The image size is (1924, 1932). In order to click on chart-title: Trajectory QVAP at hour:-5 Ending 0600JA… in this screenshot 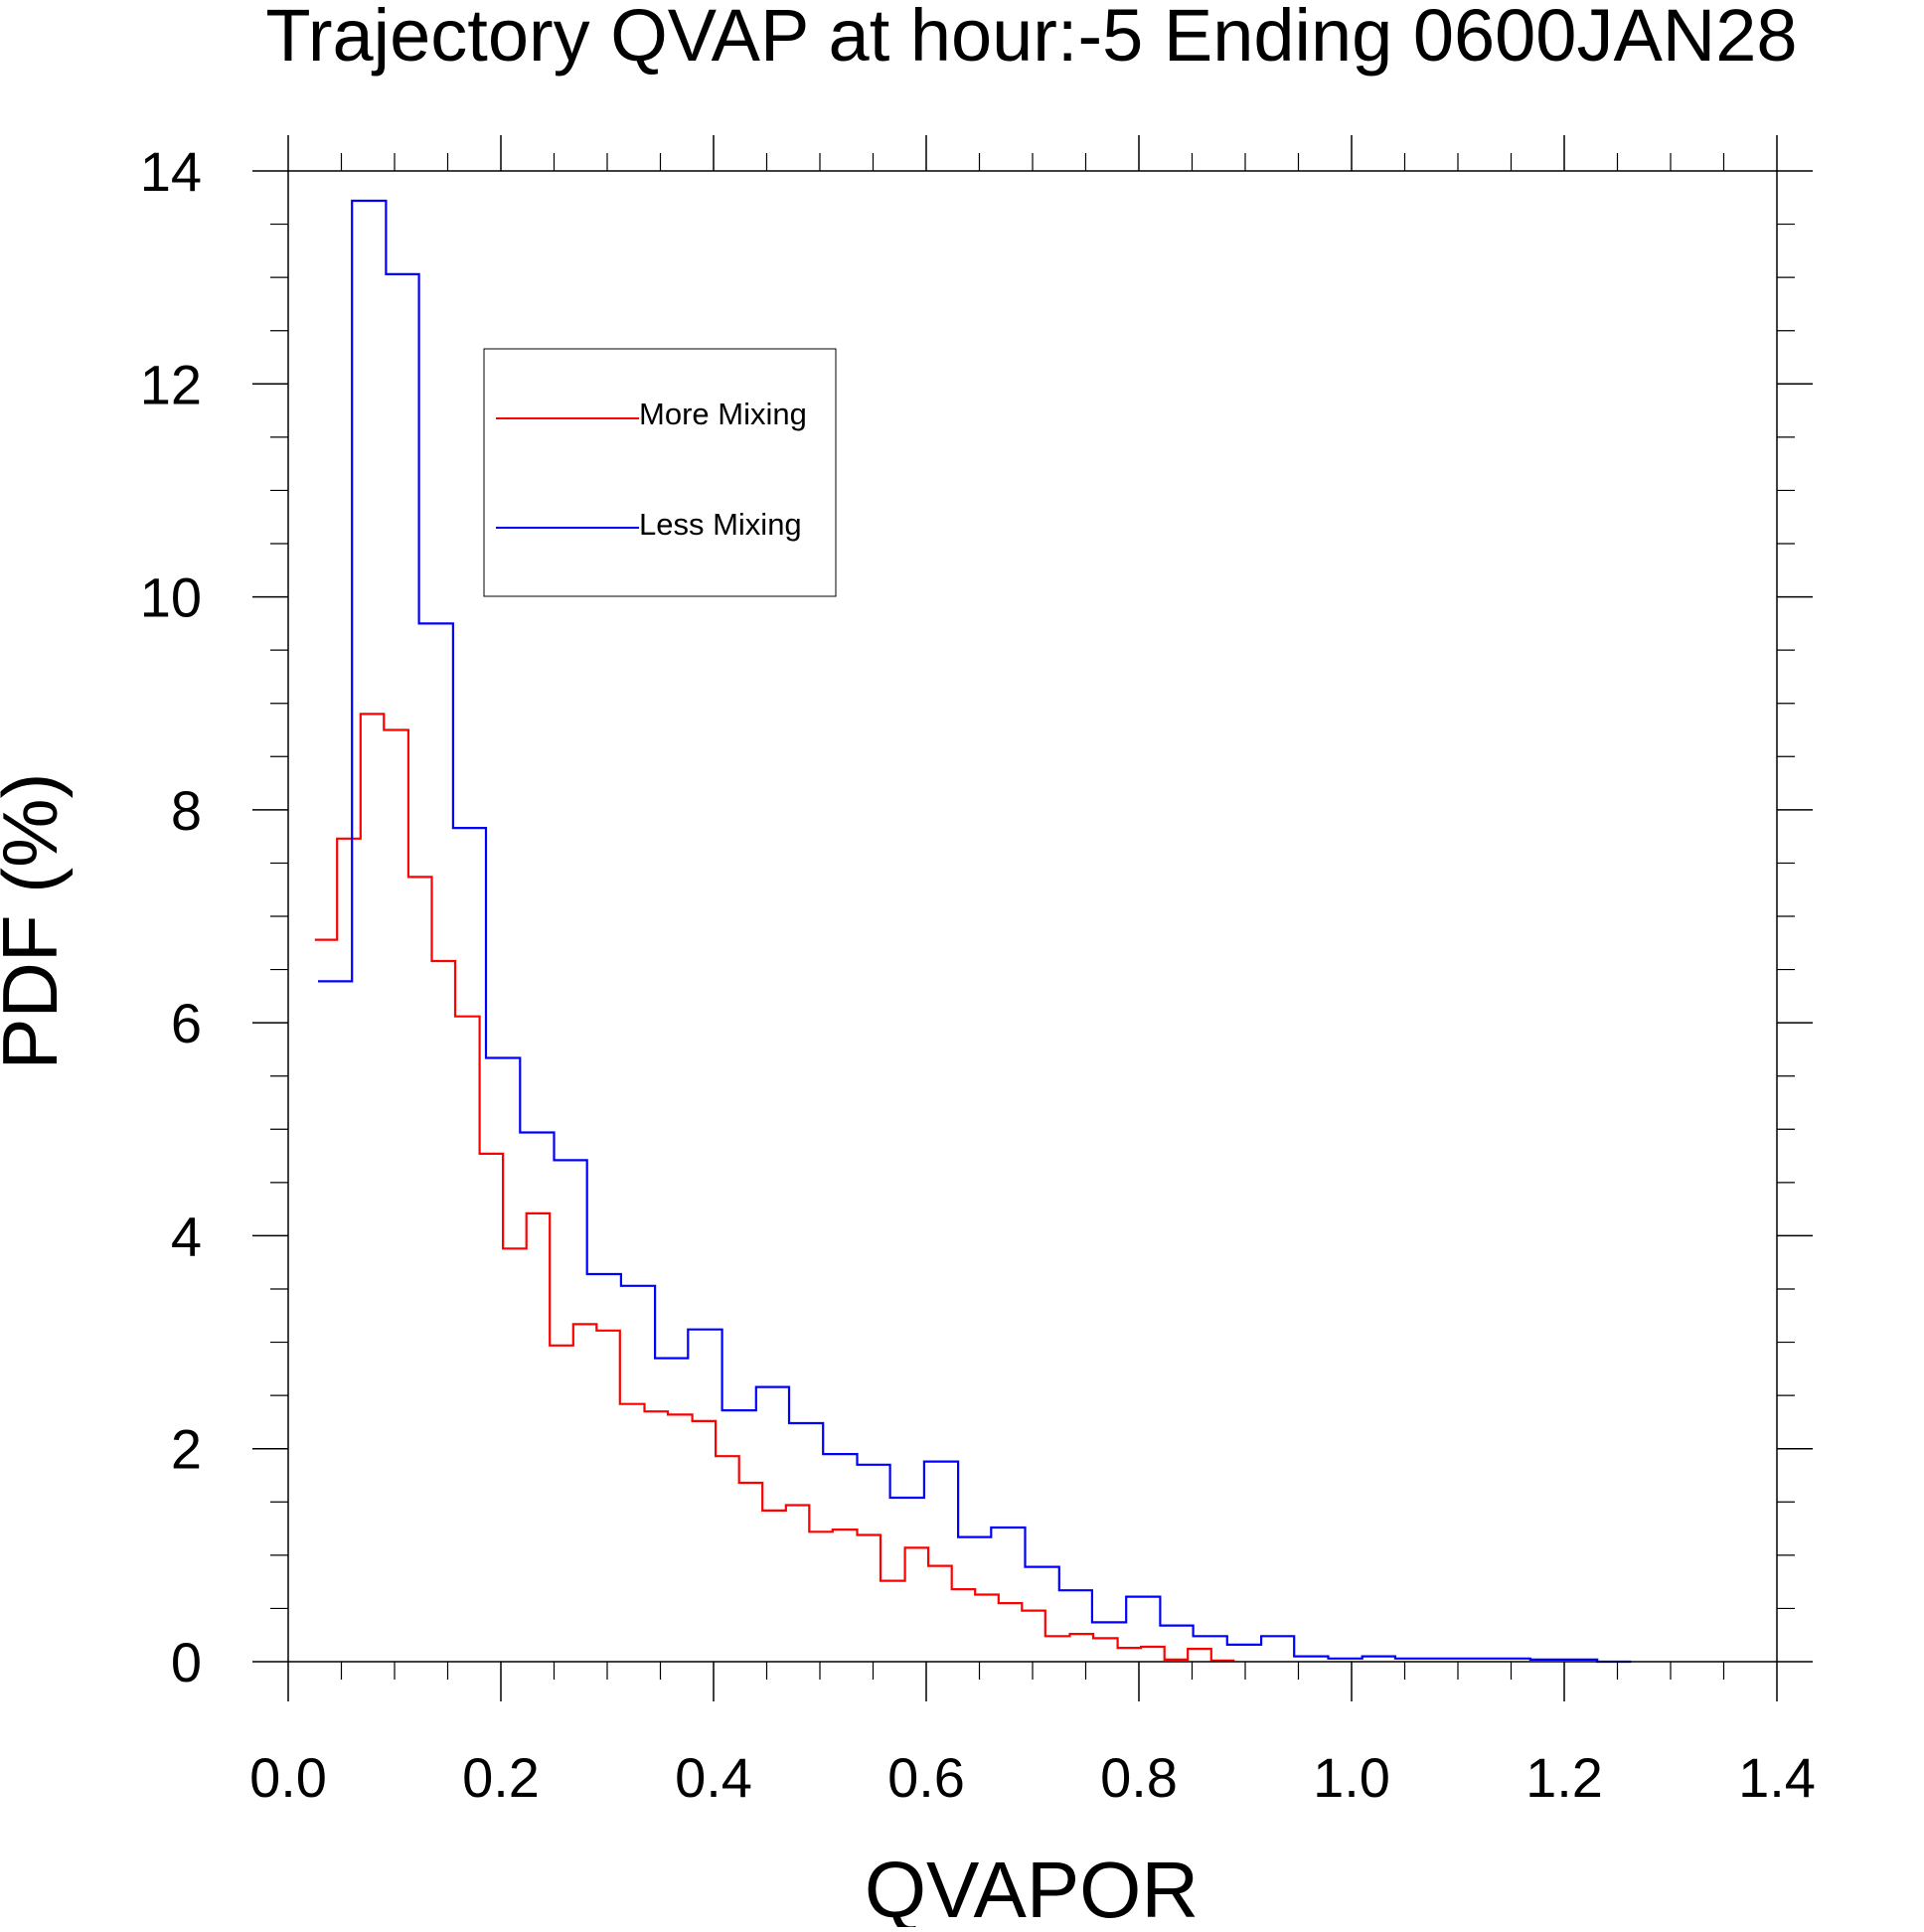, I will do `click(1031, 38)`.